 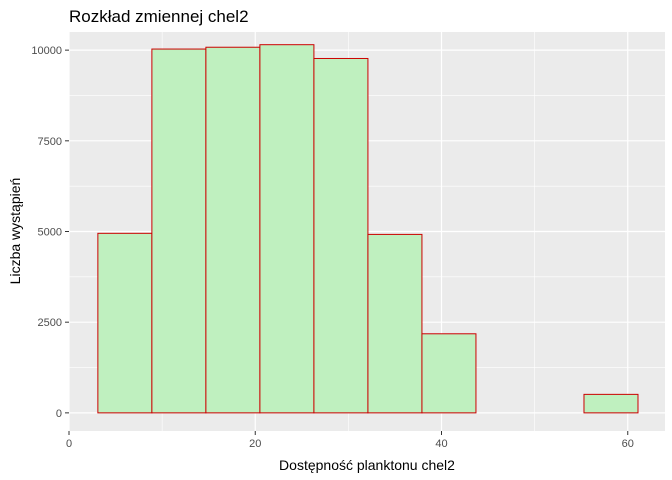 What do you see at coordinates (441, 444) in the screenshot?
I see `x-tick-label: 40` at bounding box center [441, 444].